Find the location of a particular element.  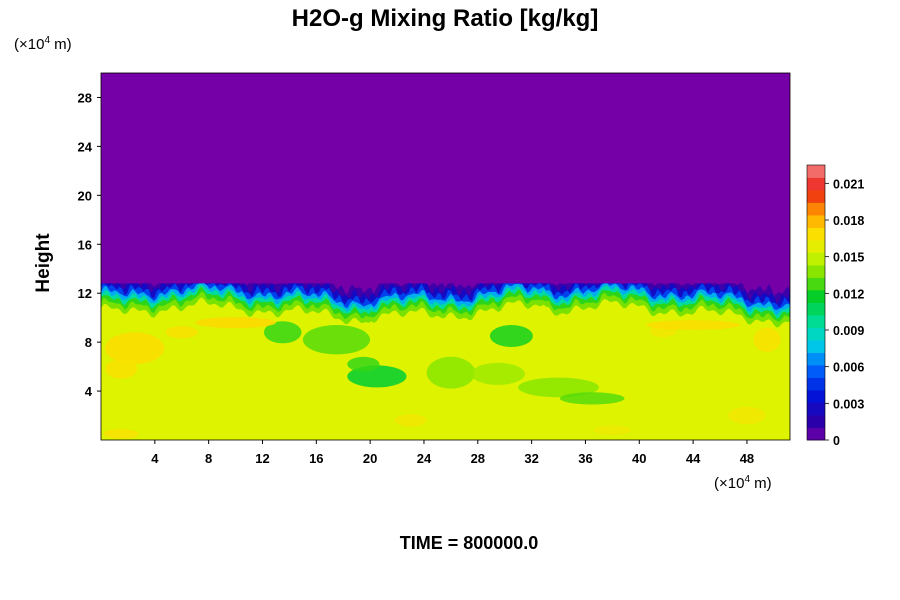

x-tick-label: 44 is located at coordinates (693, 458).